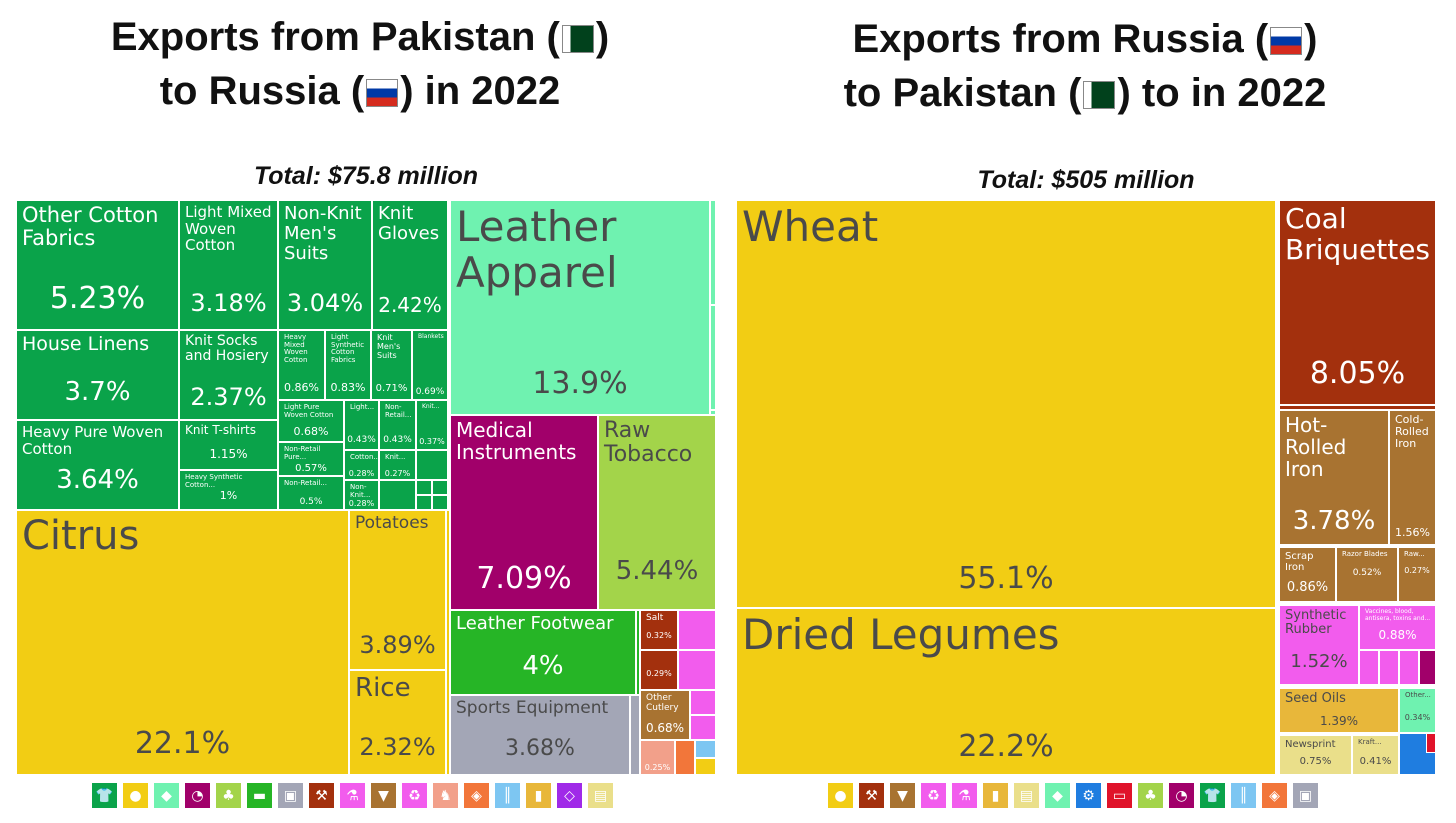 This screenshot has height=823, width=1456. I want to click on tile-label: Cold-Rolled Iron, so click(1412, 432).